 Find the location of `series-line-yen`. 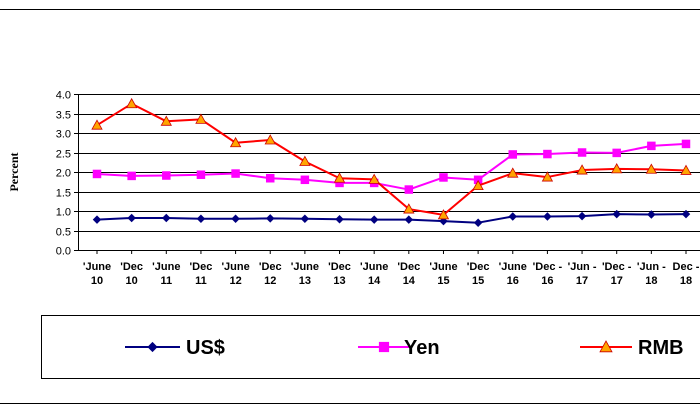

series-line-yen is located at coordinates (391, 166).